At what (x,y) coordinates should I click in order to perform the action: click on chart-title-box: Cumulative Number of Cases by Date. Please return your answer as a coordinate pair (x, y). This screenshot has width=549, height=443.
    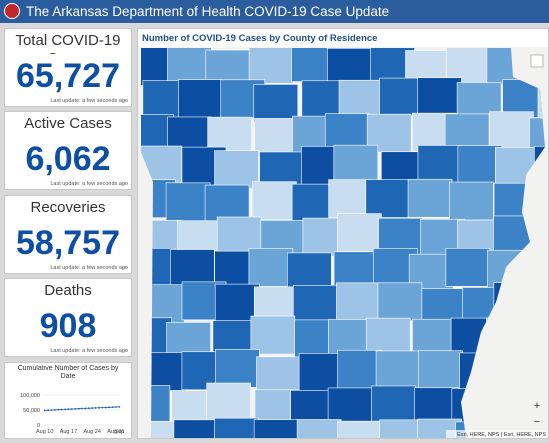
    Looking at the image, I should click on (68, 372).